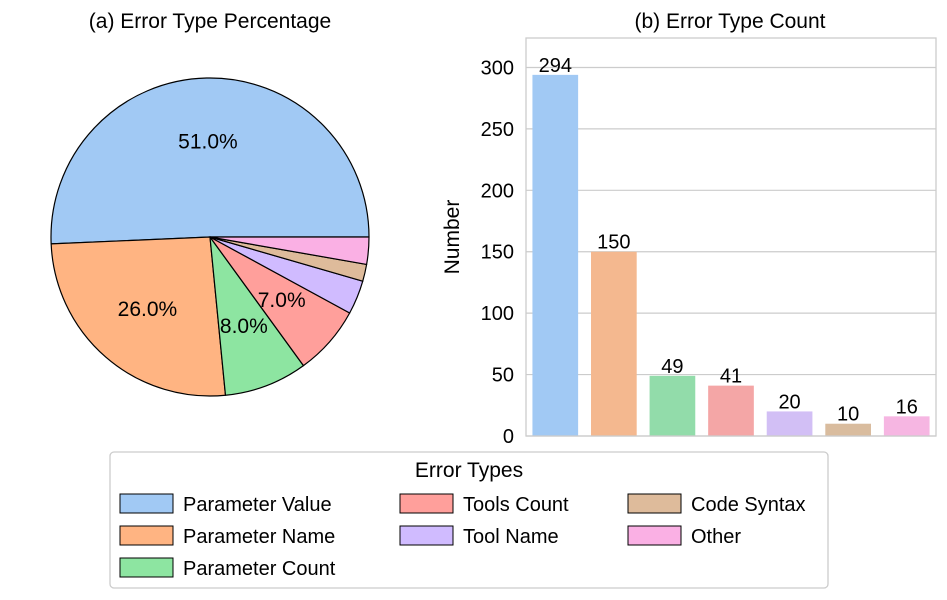 The image size is (947, 600). What do you see at coordinates (654, 535) in the screenshot?
I see `legend-swatch-other` at bounding box center [654, 535].